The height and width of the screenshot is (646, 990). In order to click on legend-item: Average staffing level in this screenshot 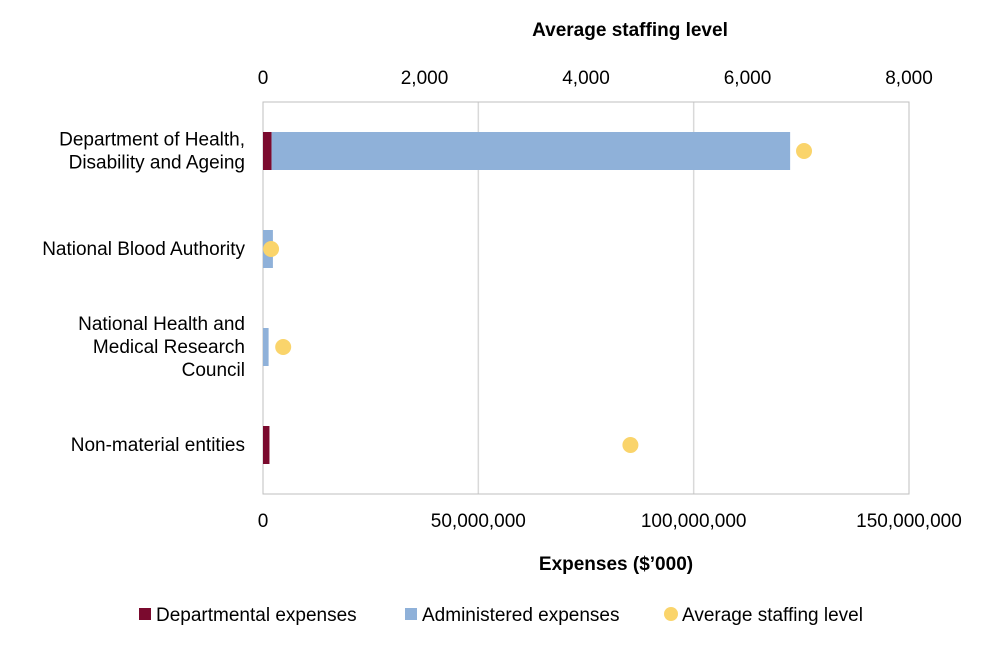, I will do `click(763, 615)`.